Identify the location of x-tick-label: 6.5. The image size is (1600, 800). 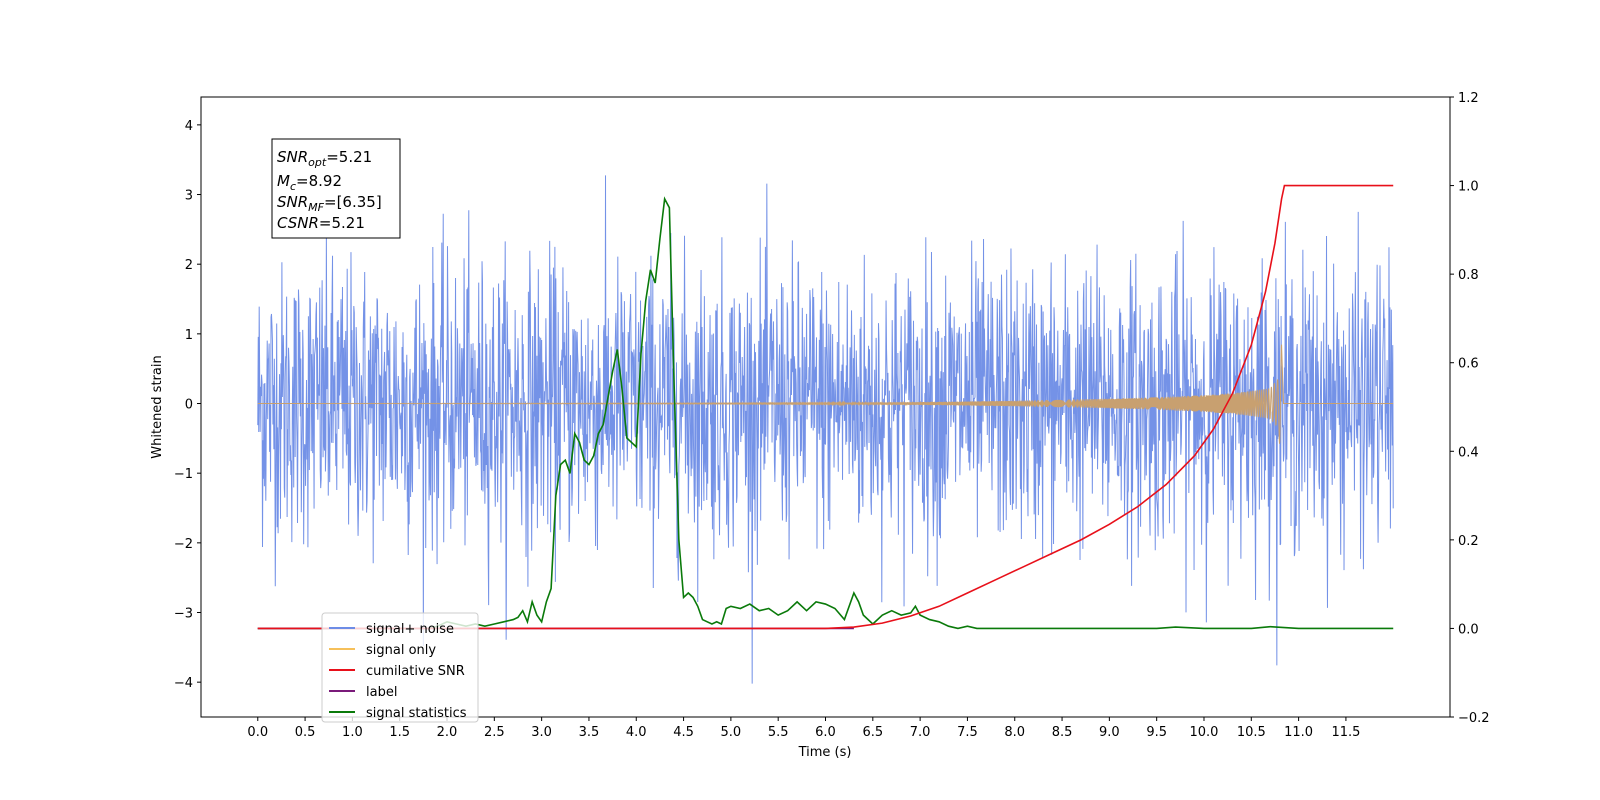
(872, 732).